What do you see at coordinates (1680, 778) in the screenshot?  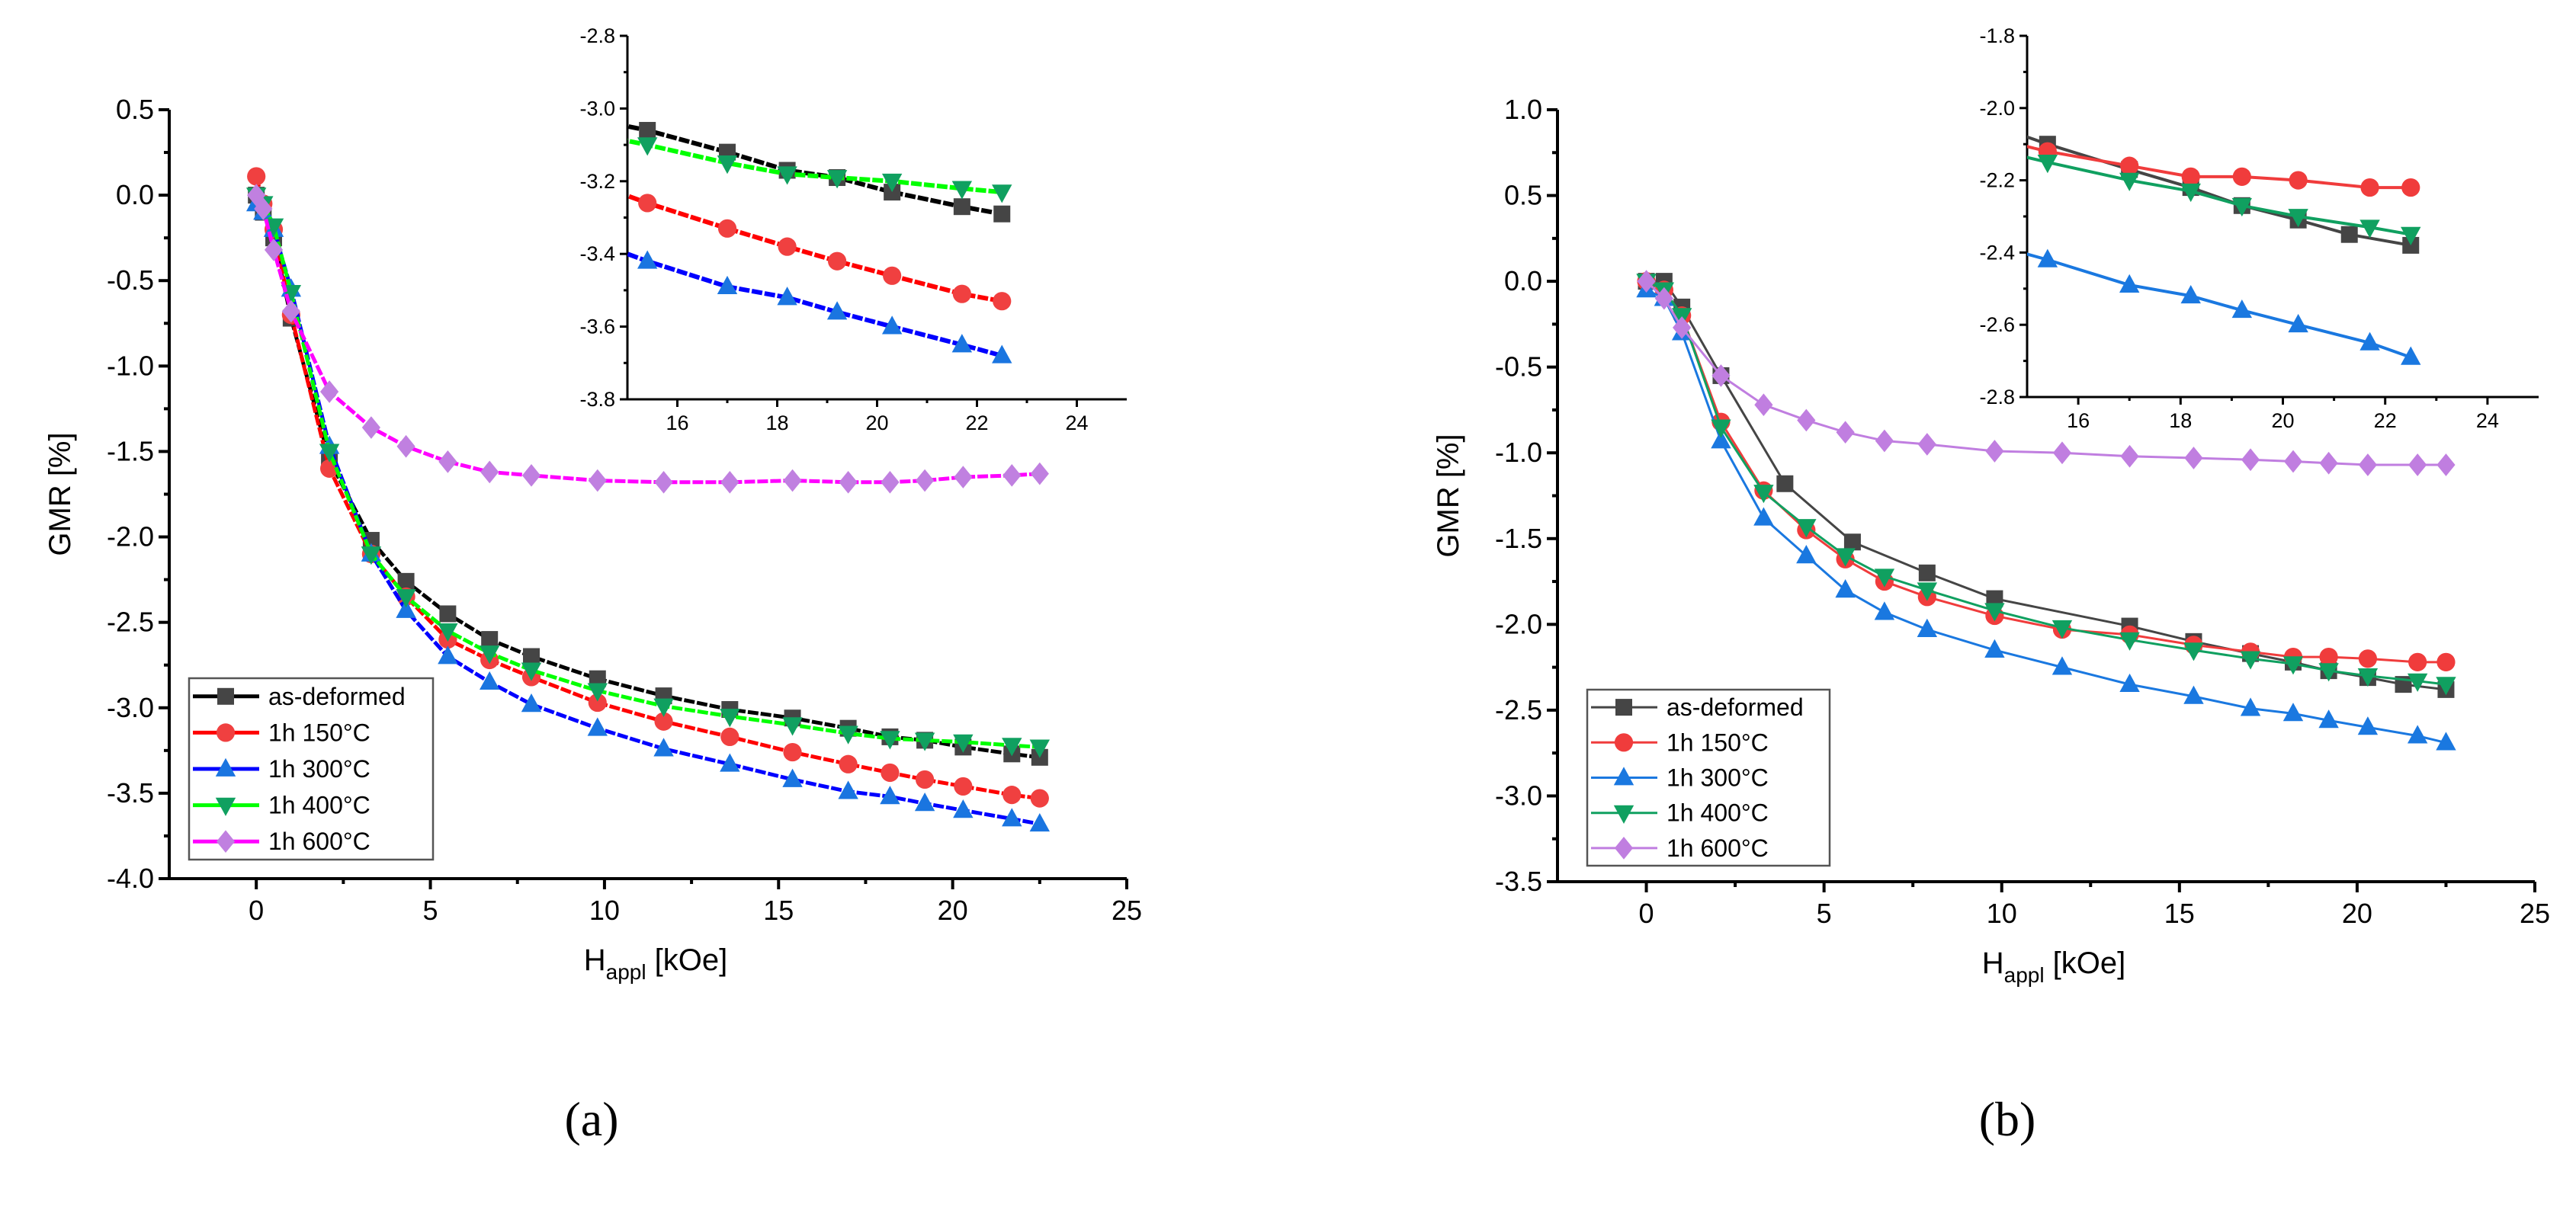 I see `legend-item: 1h 300°C` at bounding box center [1680, 778].